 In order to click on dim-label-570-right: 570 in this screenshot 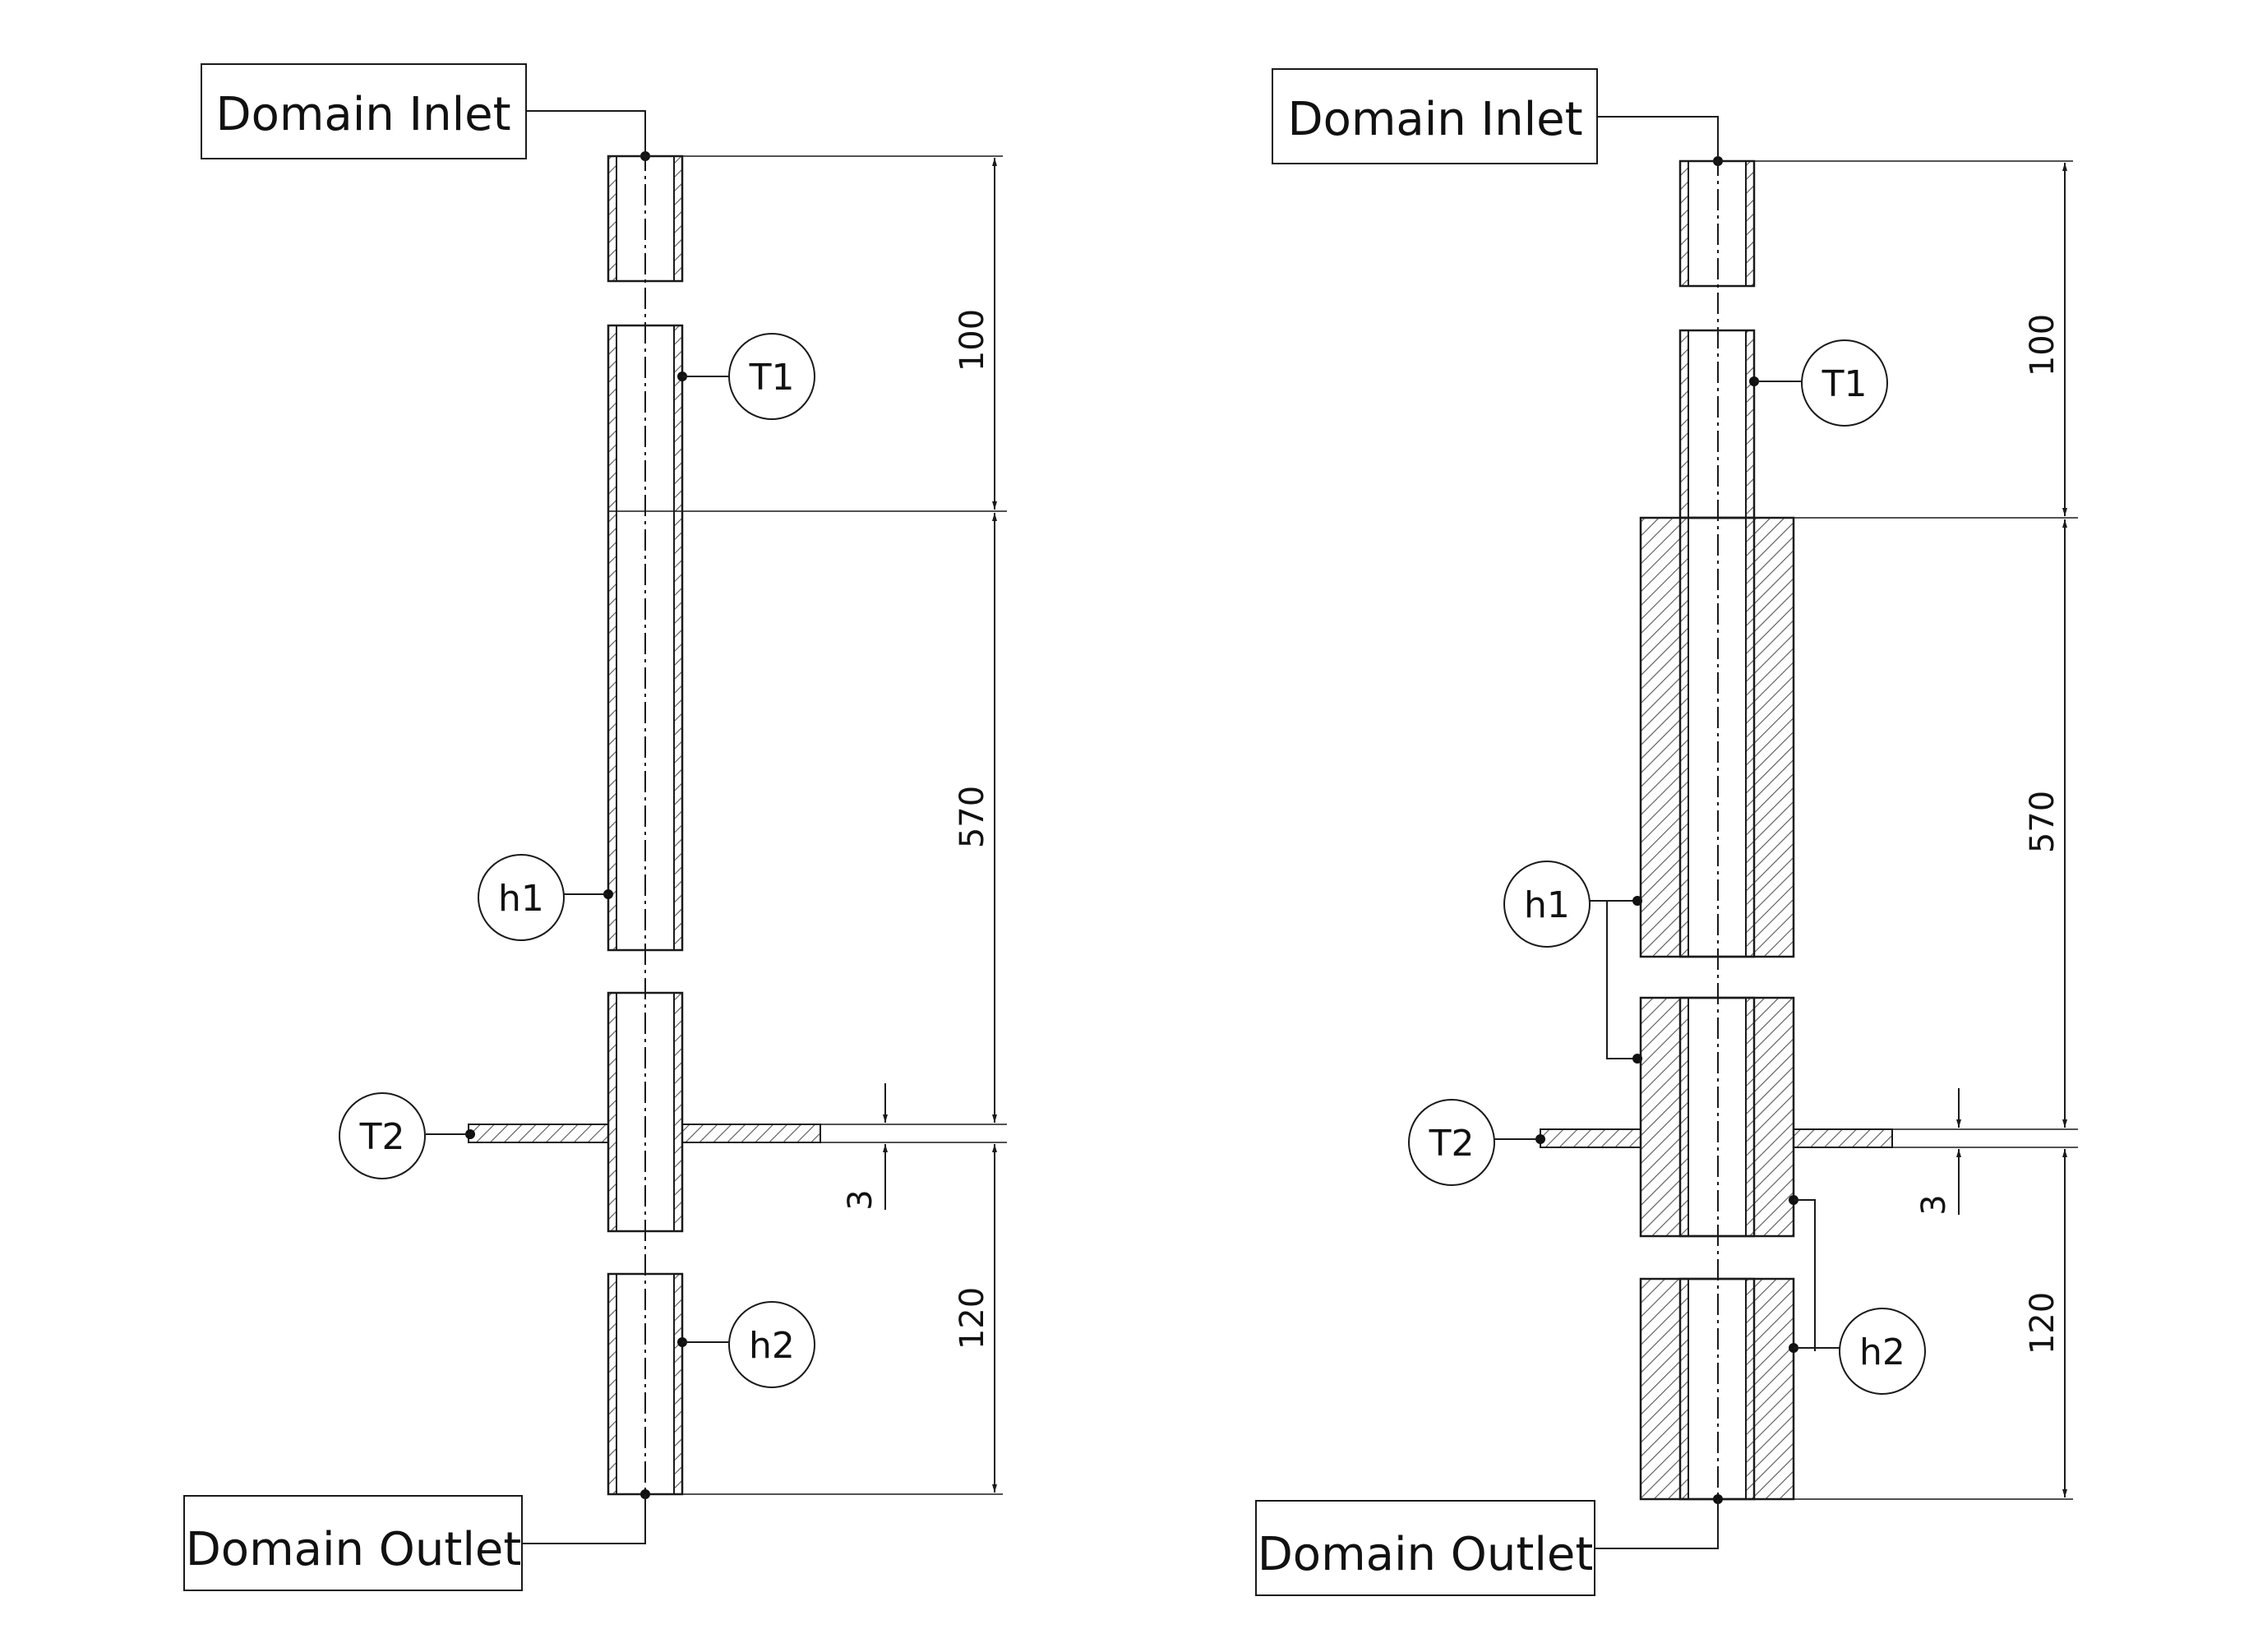, I will do `click(2043, 822)`.